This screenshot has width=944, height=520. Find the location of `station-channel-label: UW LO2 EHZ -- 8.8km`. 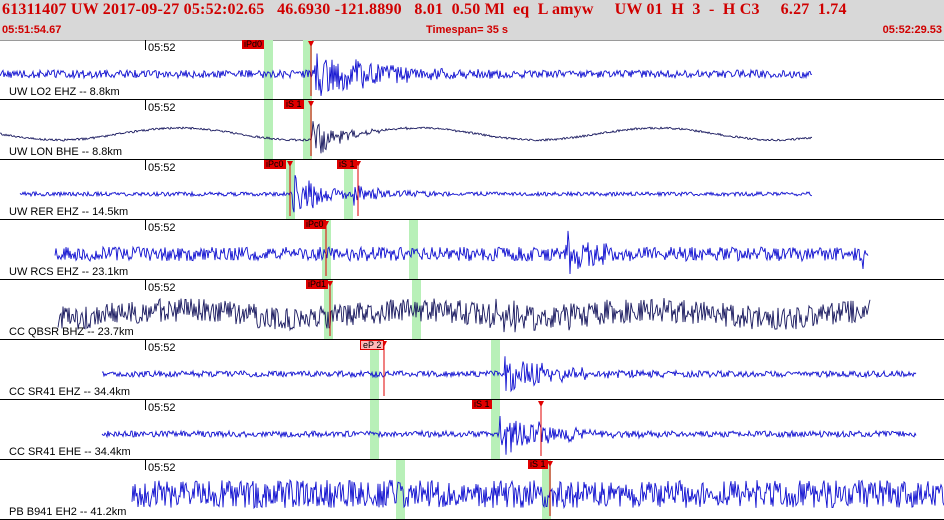

station-channel-label: UW LO2 EHZ -- 8.8km is located at coordinates (64, 92).